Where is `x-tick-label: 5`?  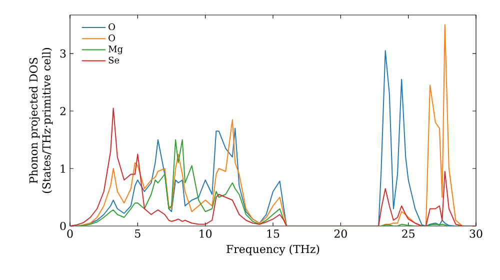
x-tick-label: 5 is located at coordinates (137, 234).